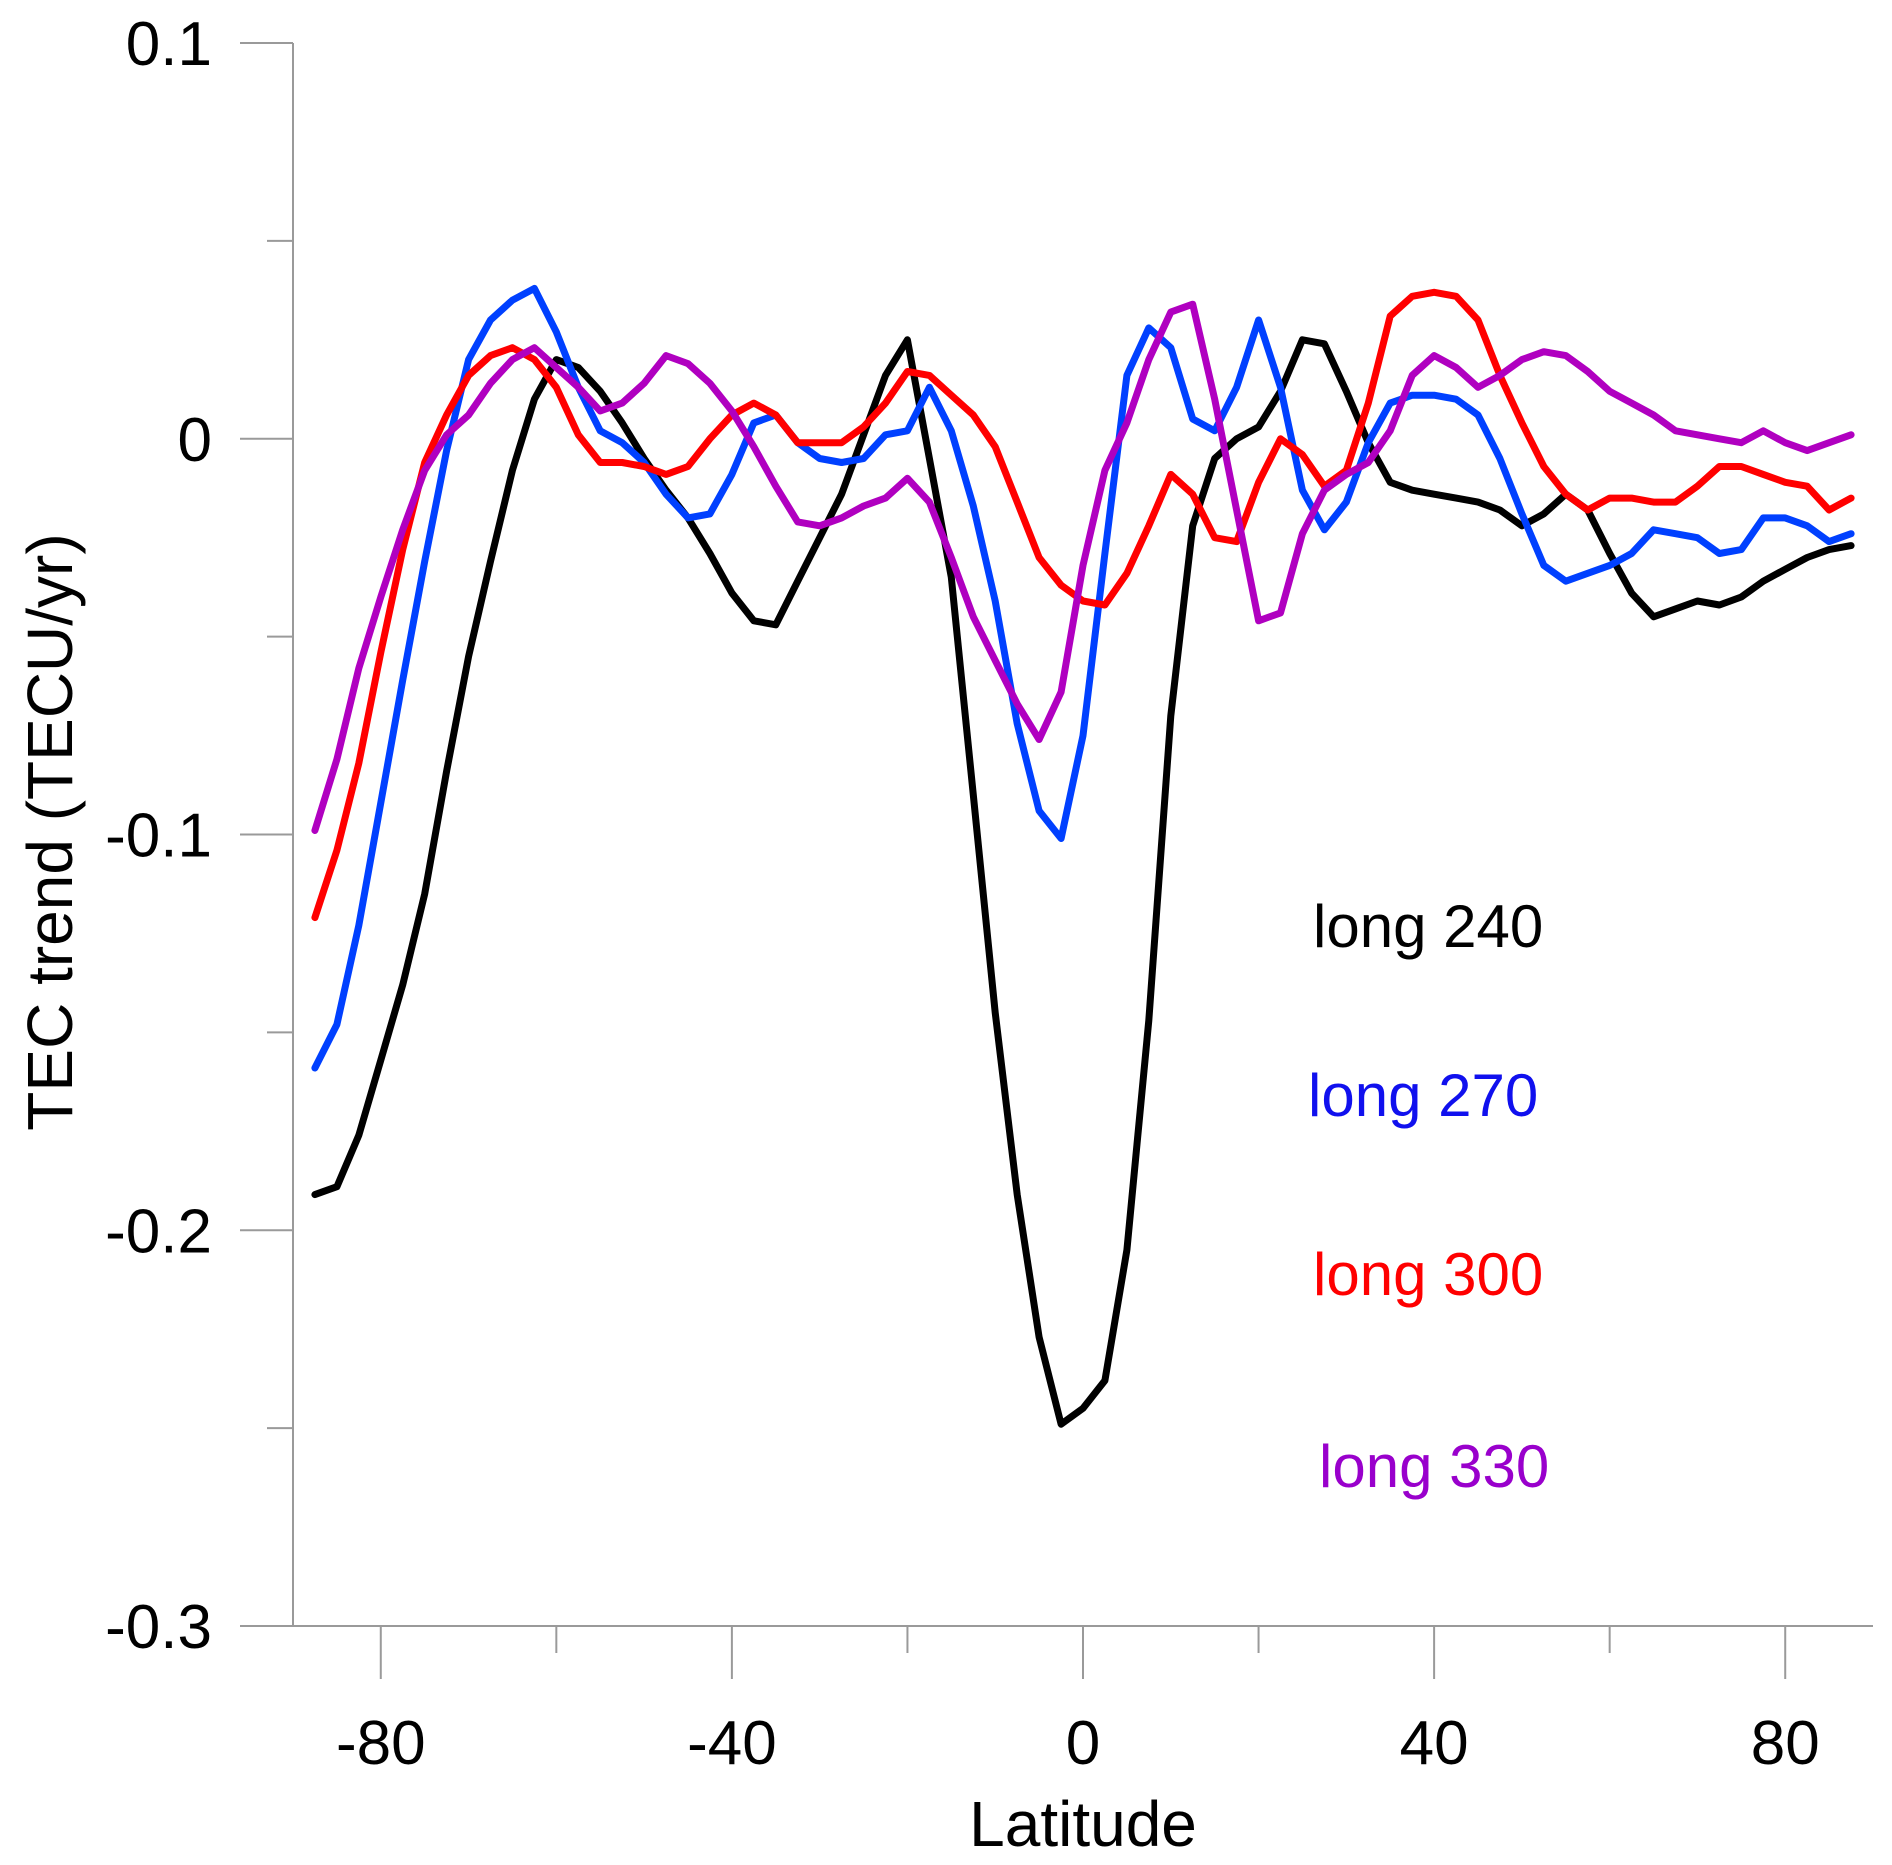 The width and height of the screenshot is (1892, 1865). I want to click on x-tick-label: 40, so click(1434, 1743).